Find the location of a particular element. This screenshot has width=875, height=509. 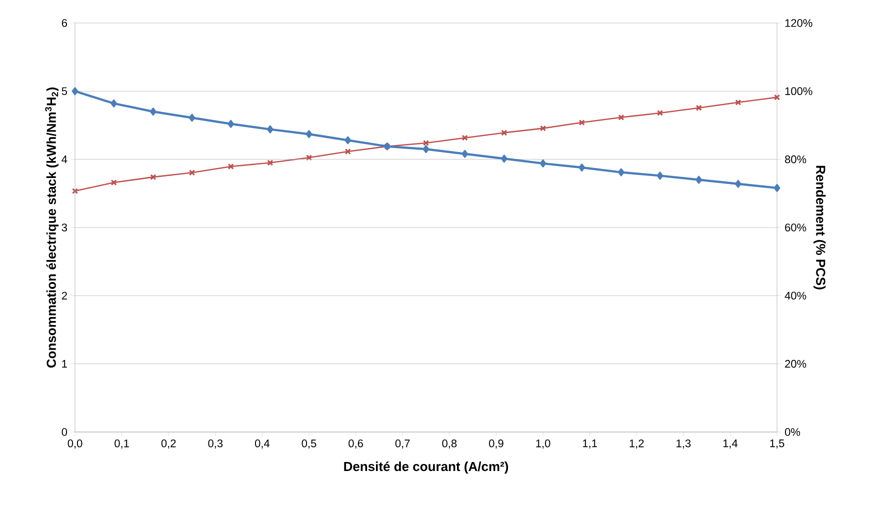

x-tick-label: 0,0 is located at coordinates (75, 444).